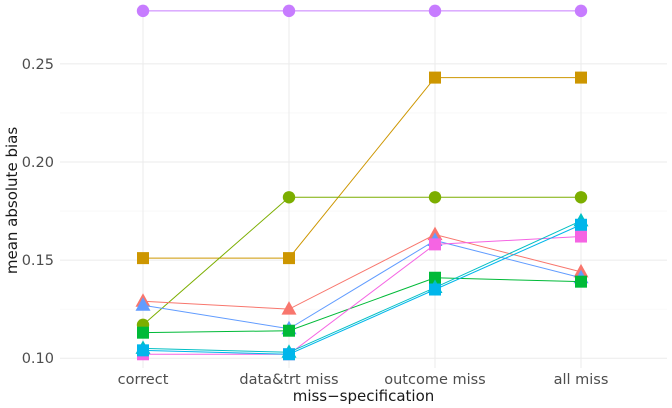  Describe the element at coordinates (581, 380) in the screenshot. I see `x-tick-label: all miss` at that location.